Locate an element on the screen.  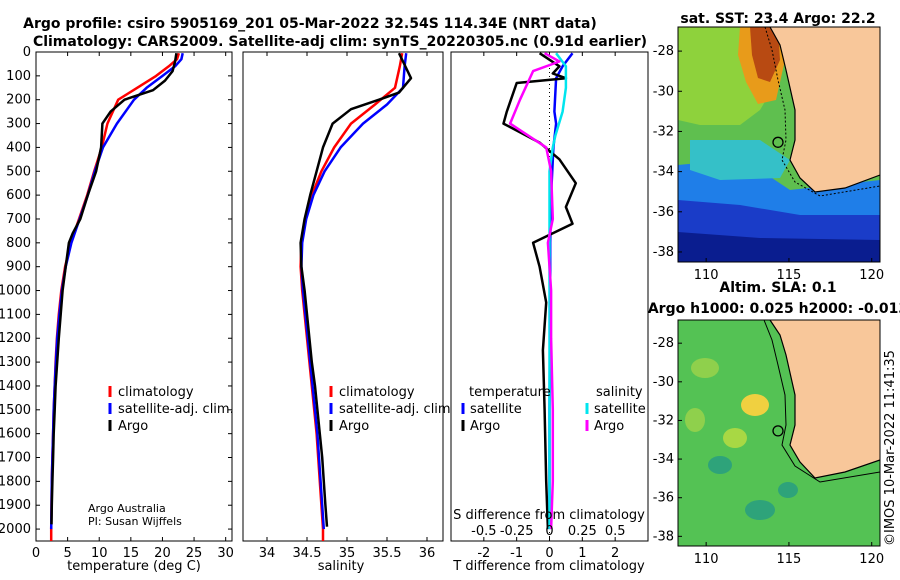
sst-map-frame is located at coordinates (779, 144).